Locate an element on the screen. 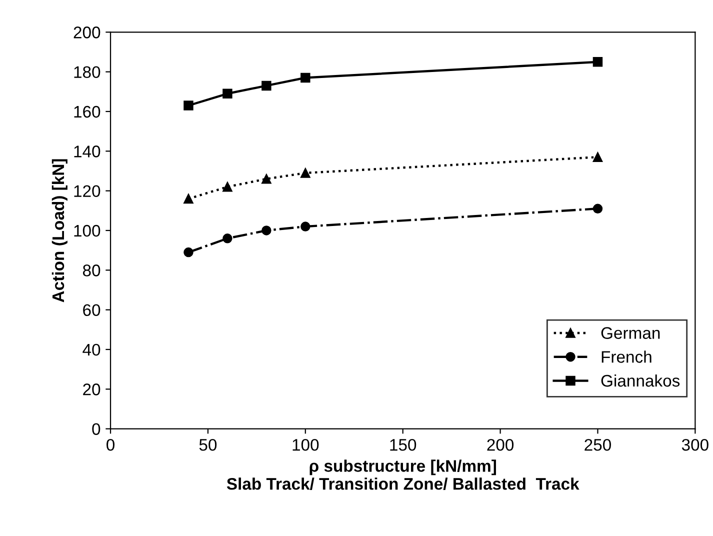 This screenshot has width=713, height=536. x-tick-label: 50 is located at coordinates (208, 444).